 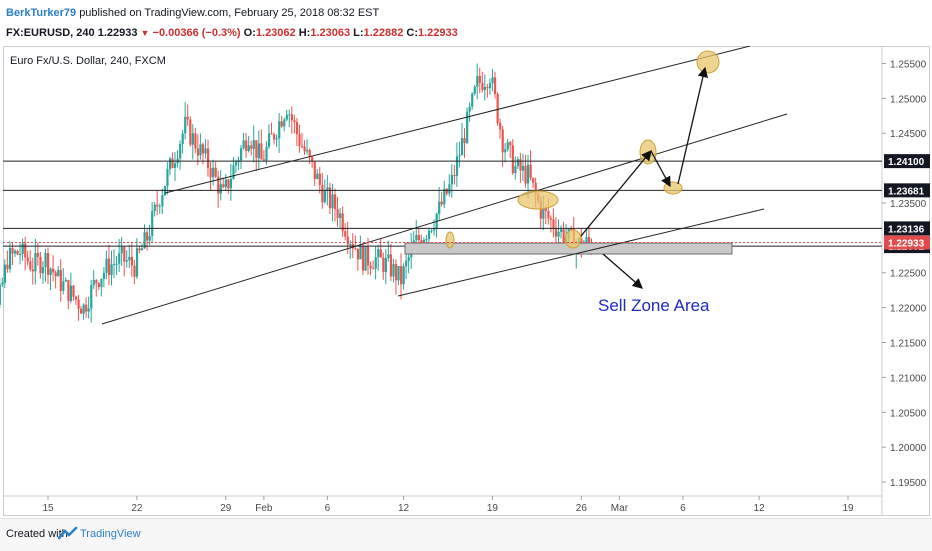 What do you see at coordinates (908, 64) in the screenshot?
I see `price-tick-label: 1.25500` at bounding box center [908, 64].